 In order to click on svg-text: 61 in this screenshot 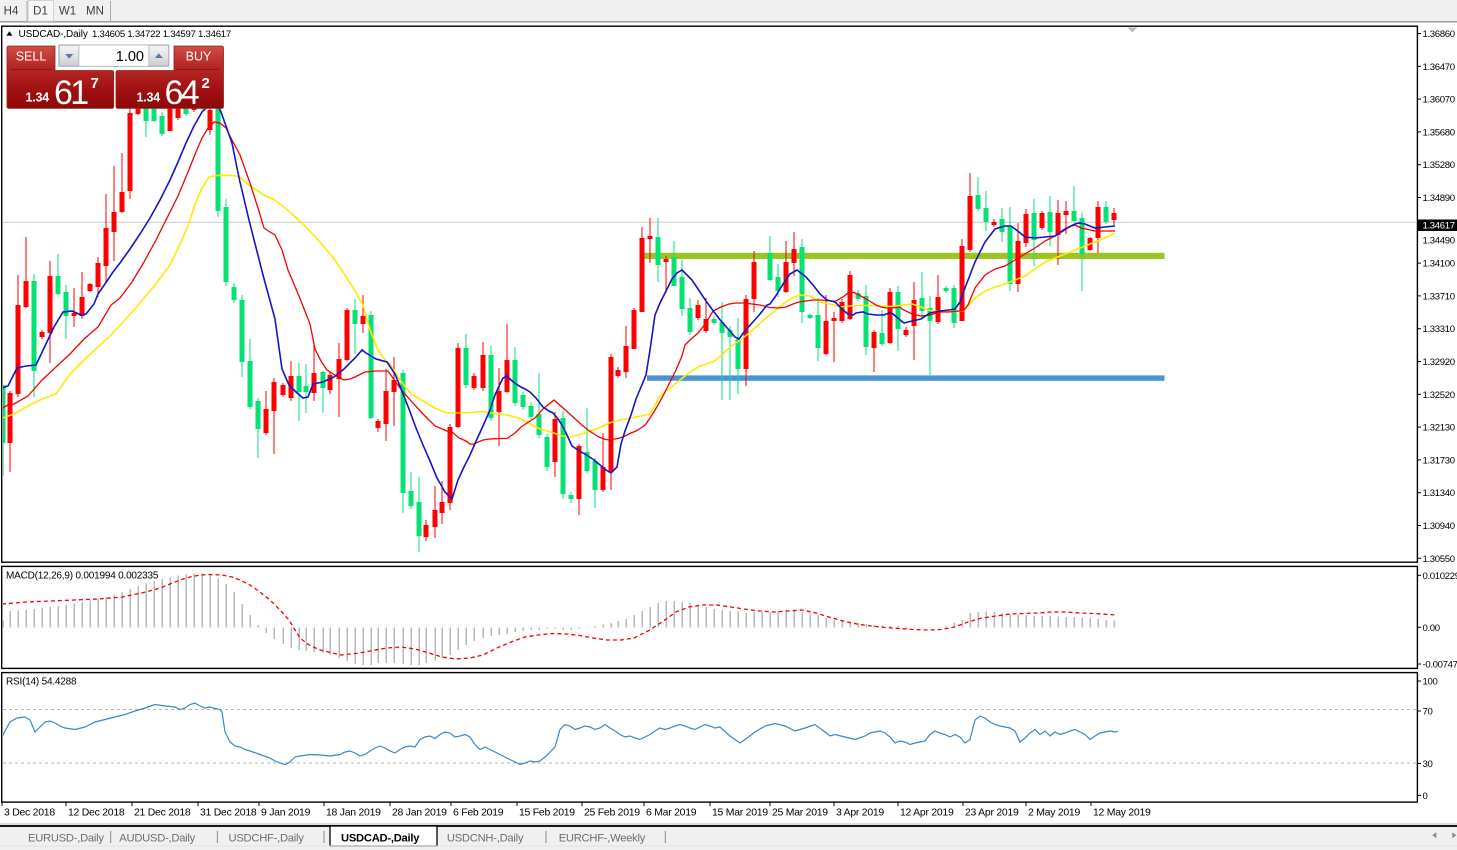, I will do `click(71, 93)`.